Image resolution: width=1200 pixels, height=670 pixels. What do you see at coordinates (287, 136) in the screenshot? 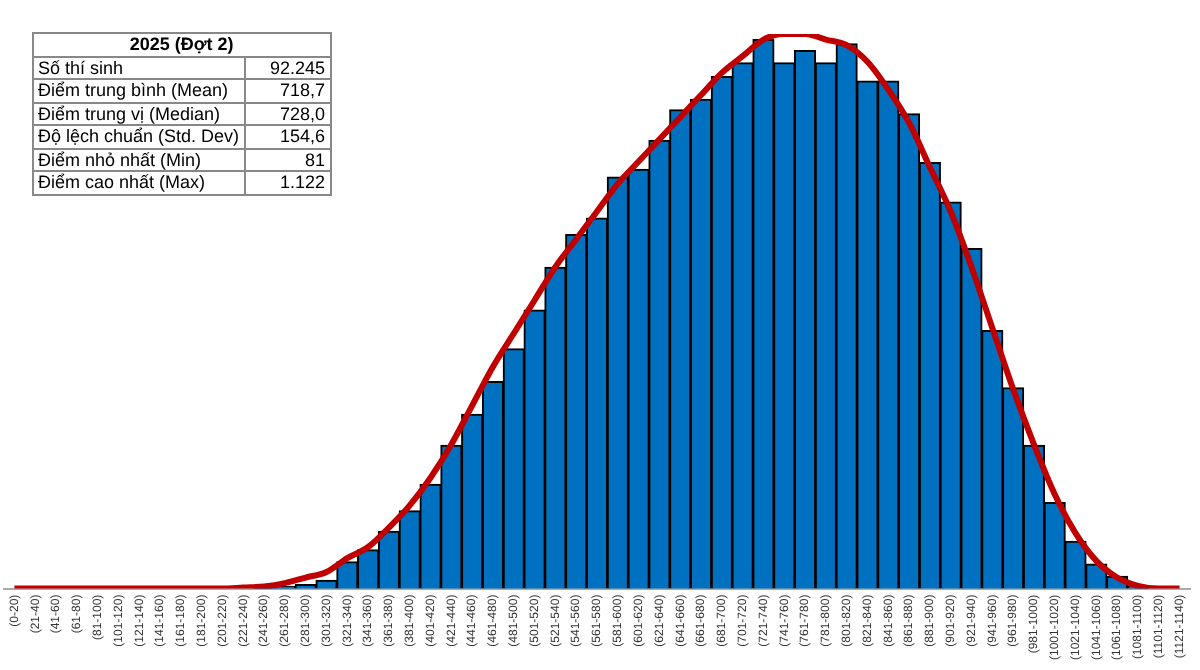
I see `annotation: 154,6` at bounding box center [287, 136].